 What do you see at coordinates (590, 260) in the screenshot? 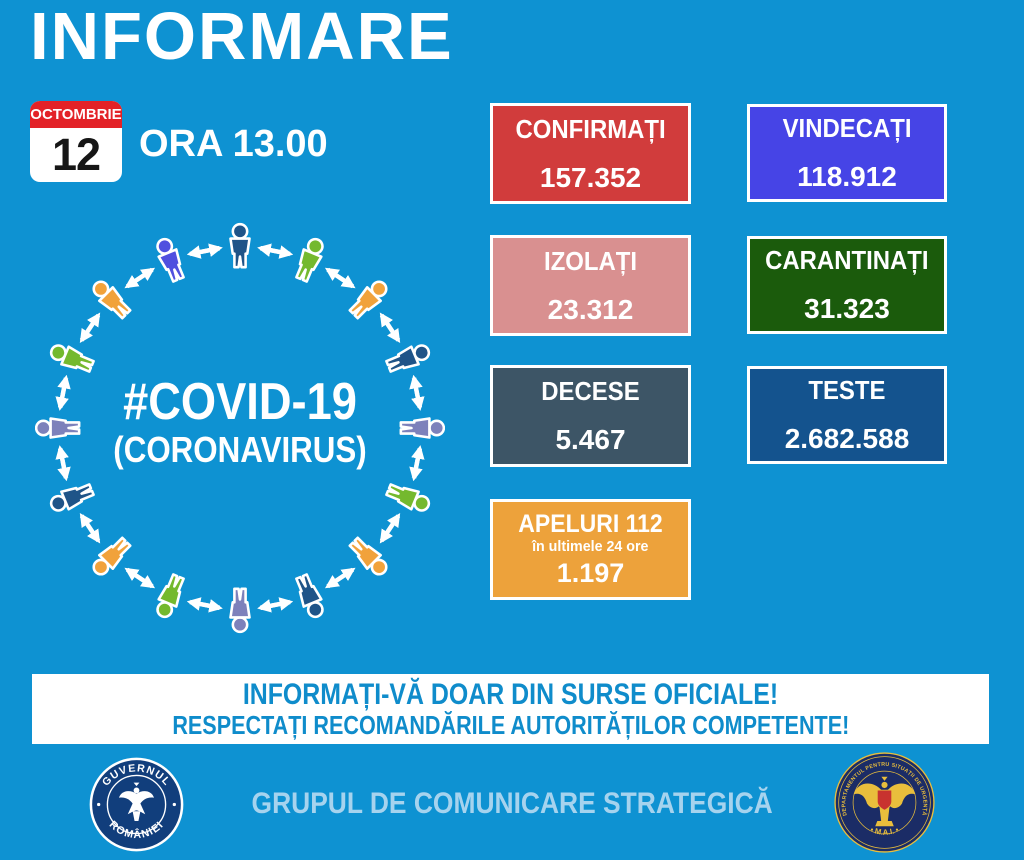
I see `stat-label: IZOLAȚI` at bounding box center [590, 260].